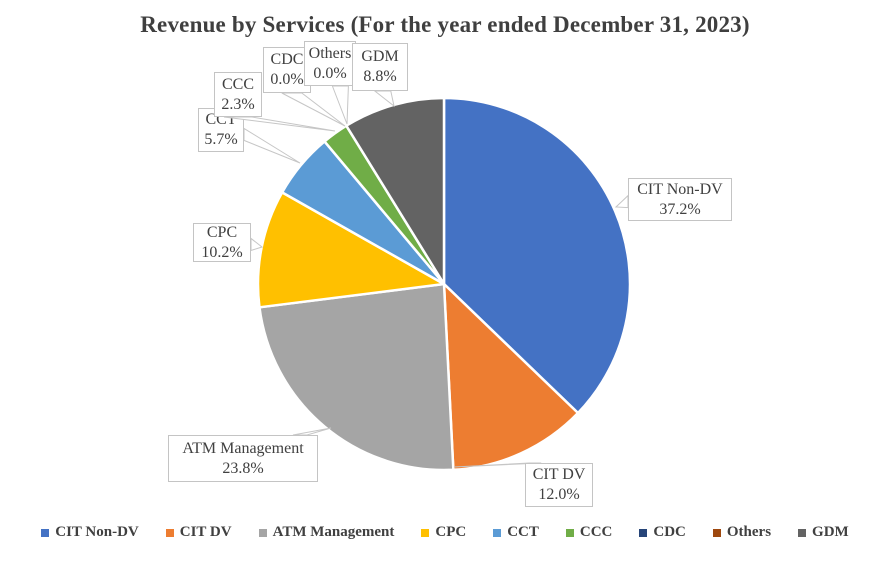  I want to click on callout-cdc: CDC 0.0%, so click(287, 70).